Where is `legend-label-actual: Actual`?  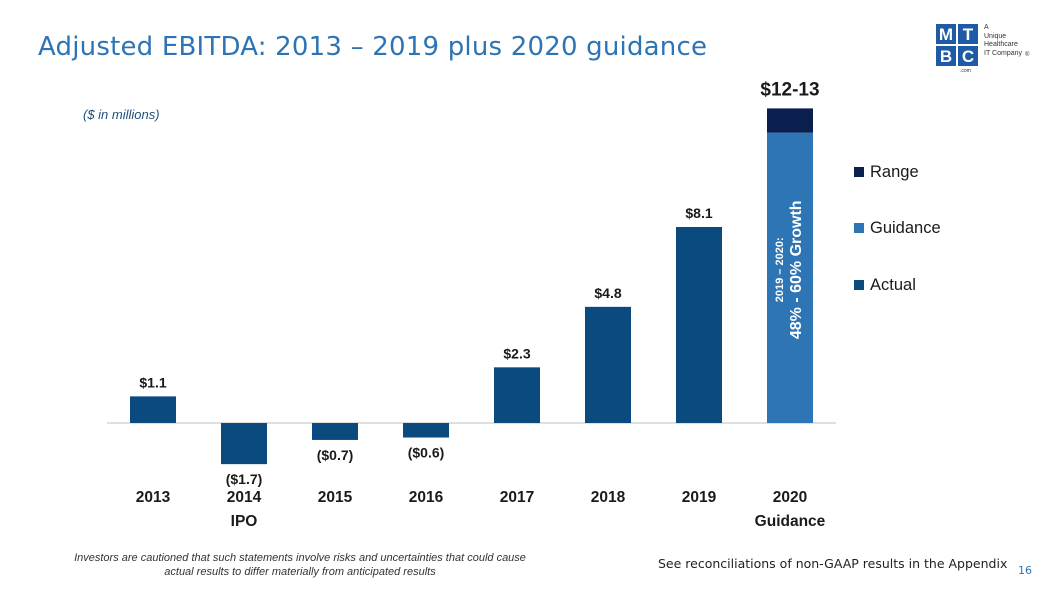
legend-label-actual: Actual is located at coordinates (893, 285).